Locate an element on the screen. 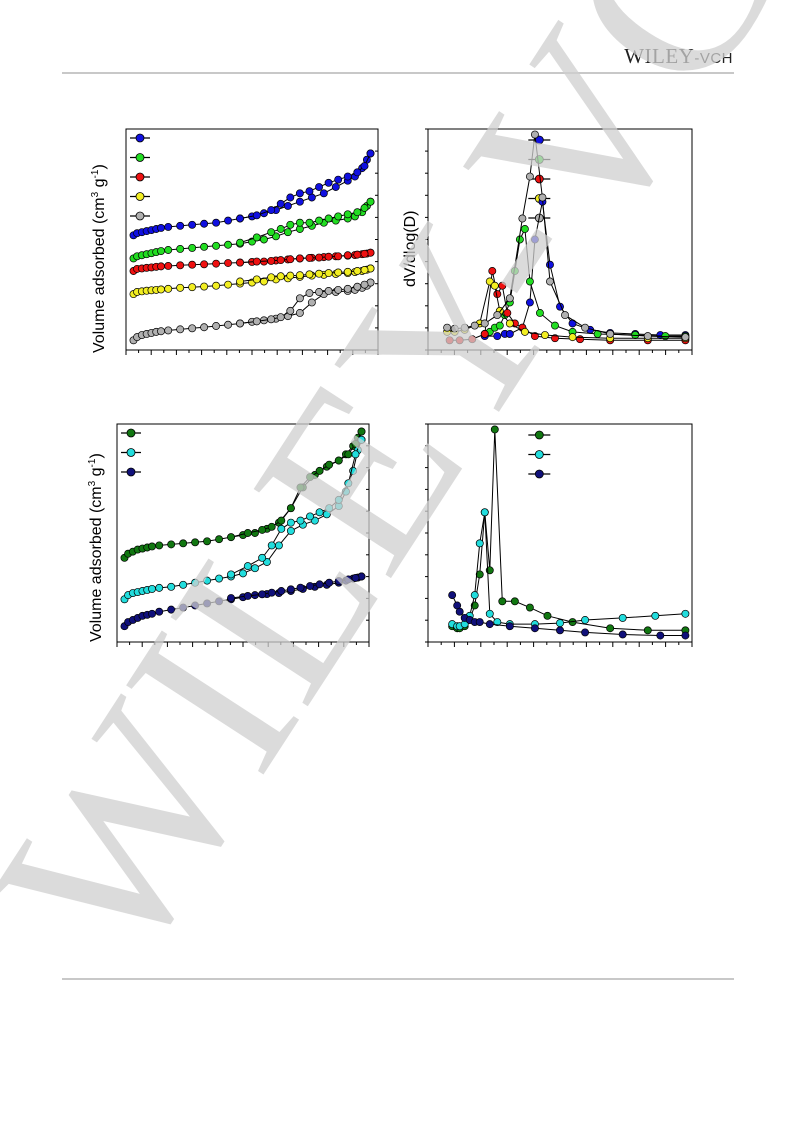  psd-chart-top: dV/dlog(D) is located at coordinates (550, 247).